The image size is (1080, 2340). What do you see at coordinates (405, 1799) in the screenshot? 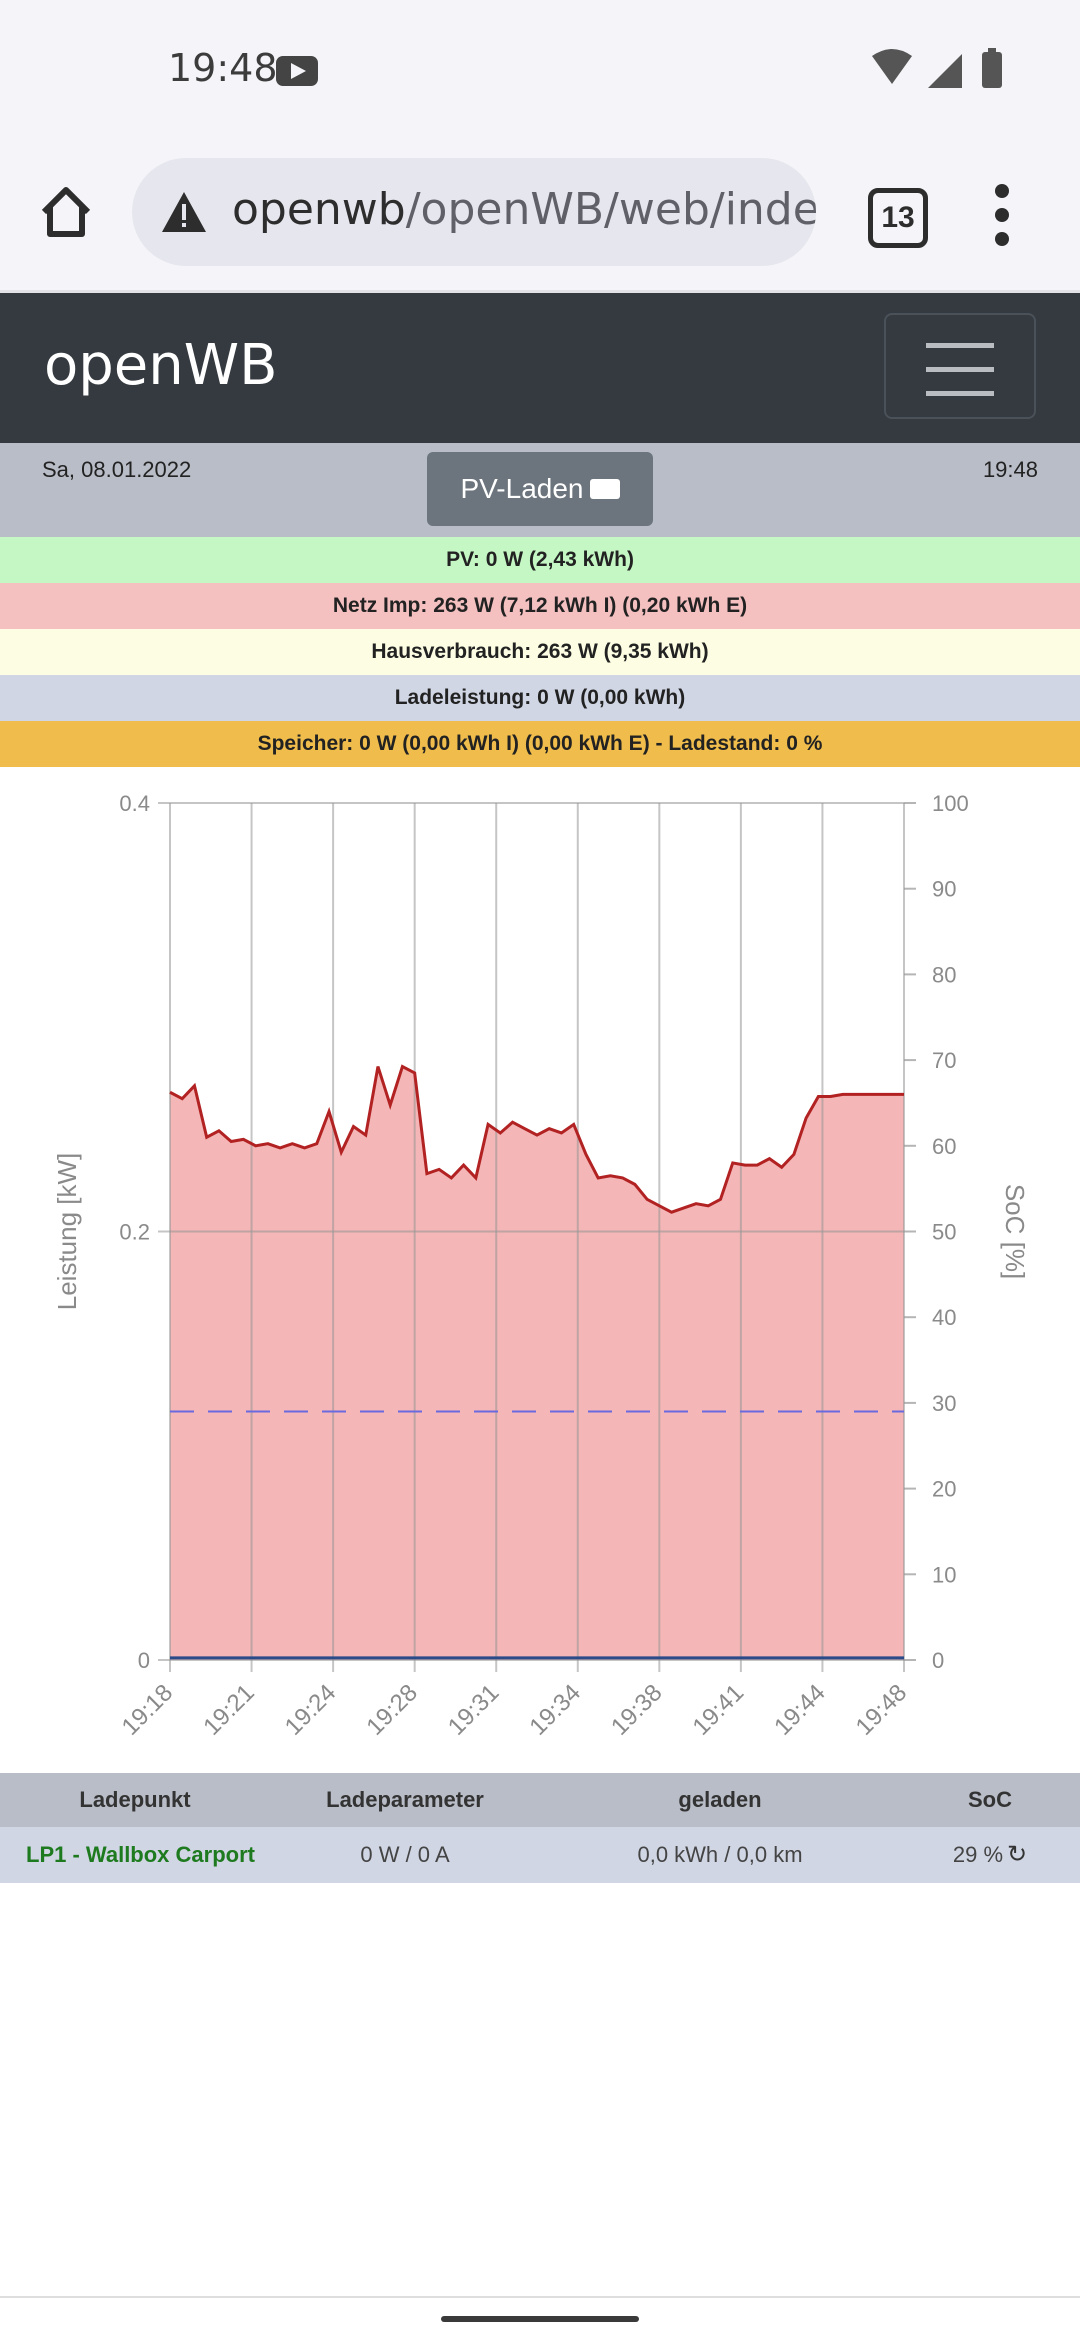
I see `header-ladeparameter: Ladeparameter` at bounding box center [405, 1799].